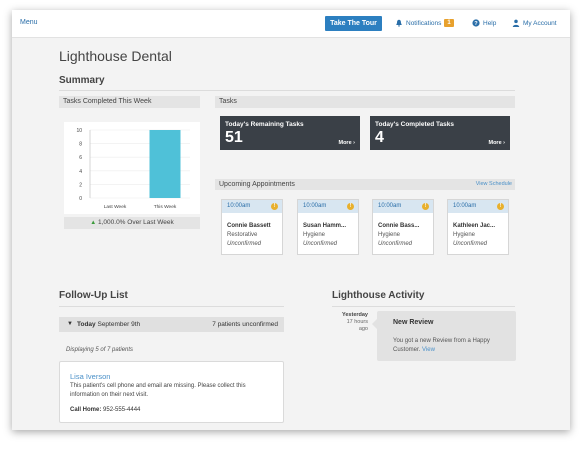 The width and height of the screenshot is (587, 450). Describe the element at coordinates (249, 226) in the screenshot. I see `appointment-patient-name: Connie Bassett` at that location.